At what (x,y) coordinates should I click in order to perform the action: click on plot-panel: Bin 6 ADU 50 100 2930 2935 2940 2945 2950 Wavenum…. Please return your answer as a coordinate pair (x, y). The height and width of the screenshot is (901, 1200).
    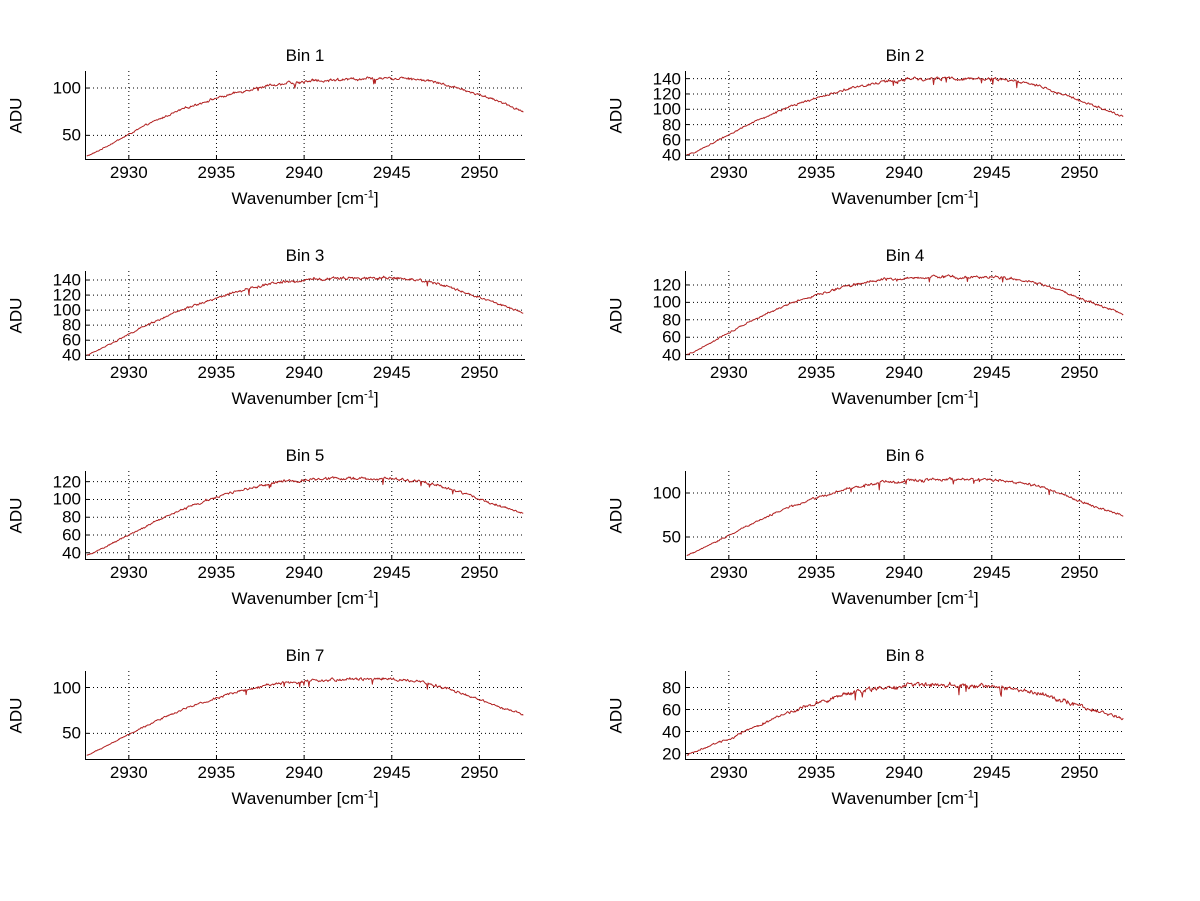
    Looking at the image, I should click on (900, 546).